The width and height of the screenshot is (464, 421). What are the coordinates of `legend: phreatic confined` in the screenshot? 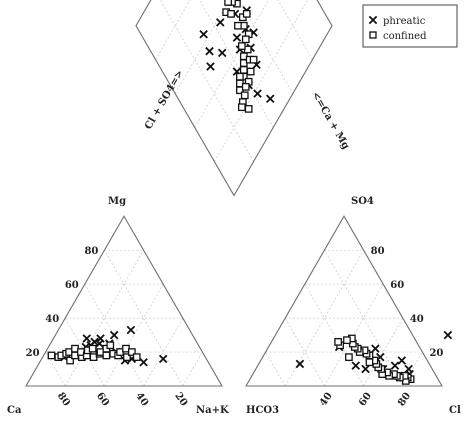 It's located at (410, 26).